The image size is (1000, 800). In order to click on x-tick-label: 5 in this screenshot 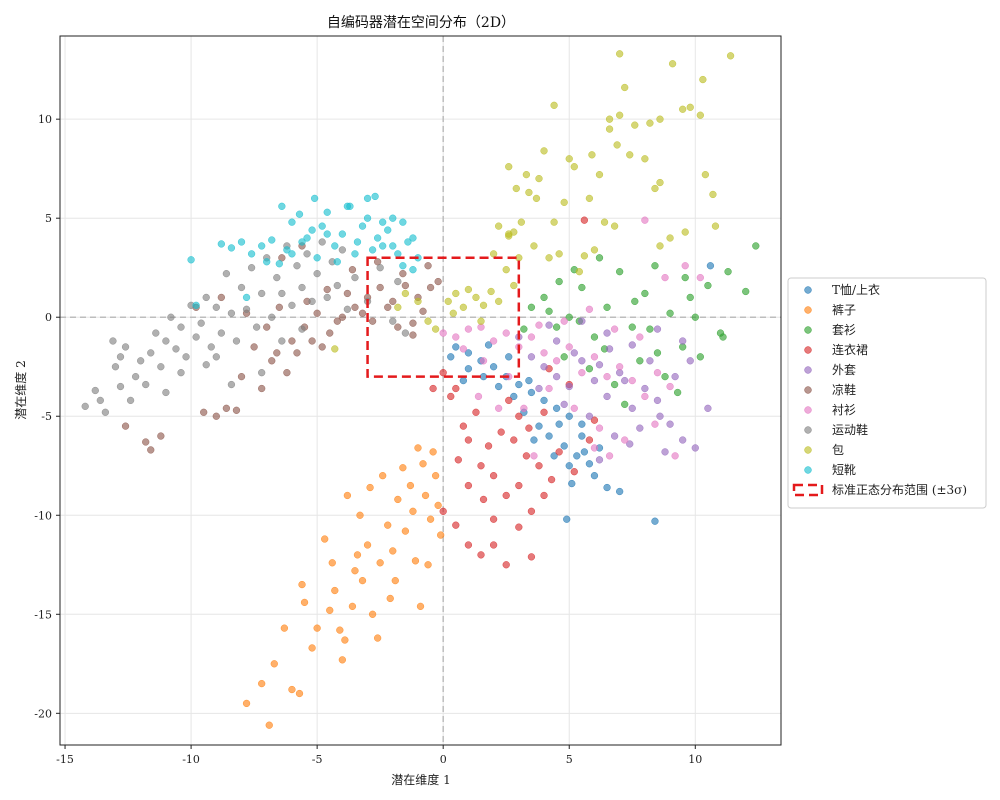, I will do `click(569, 759)`.